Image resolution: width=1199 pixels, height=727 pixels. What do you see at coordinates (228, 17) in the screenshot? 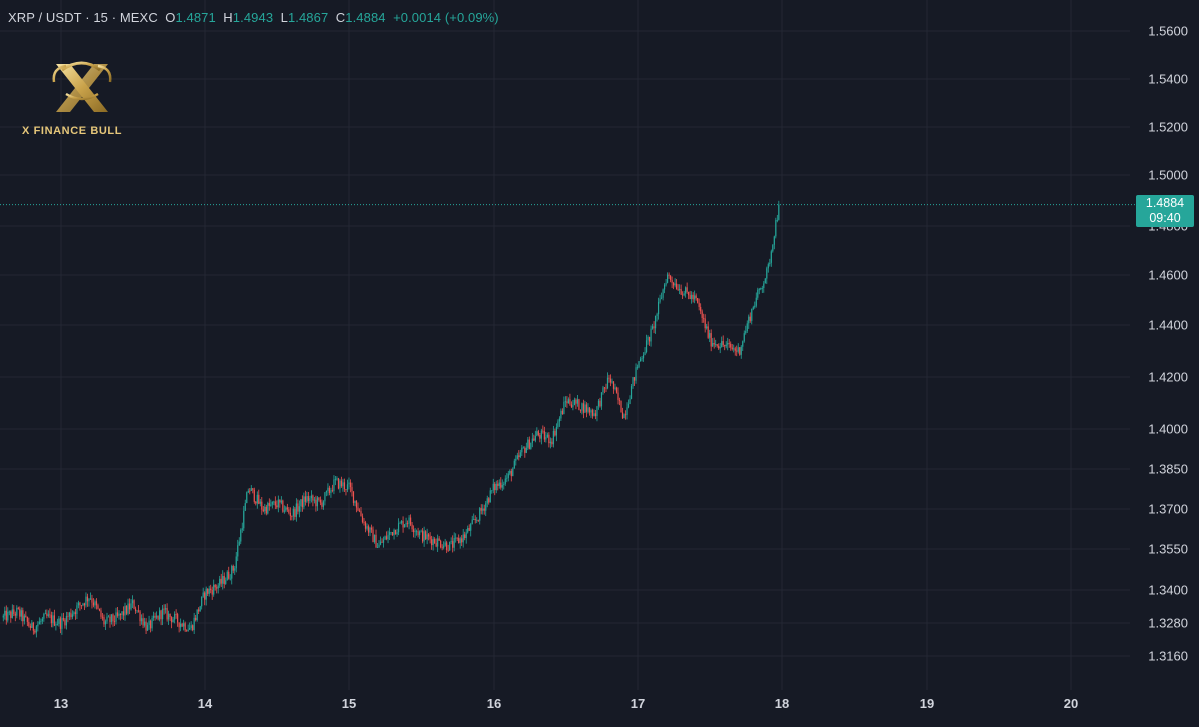
I see `high-label: H` at bounding box center [228, 17].